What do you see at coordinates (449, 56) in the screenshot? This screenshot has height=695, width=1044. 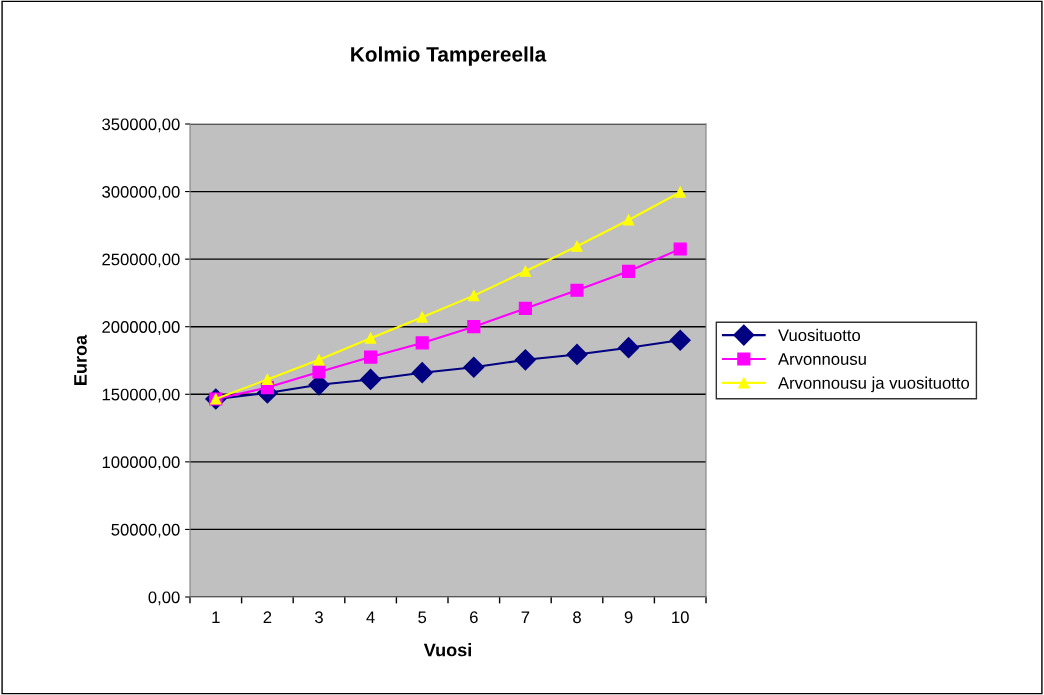 I see `chart-title: Kolmio Tampereella` at bounding box center [449, 56].